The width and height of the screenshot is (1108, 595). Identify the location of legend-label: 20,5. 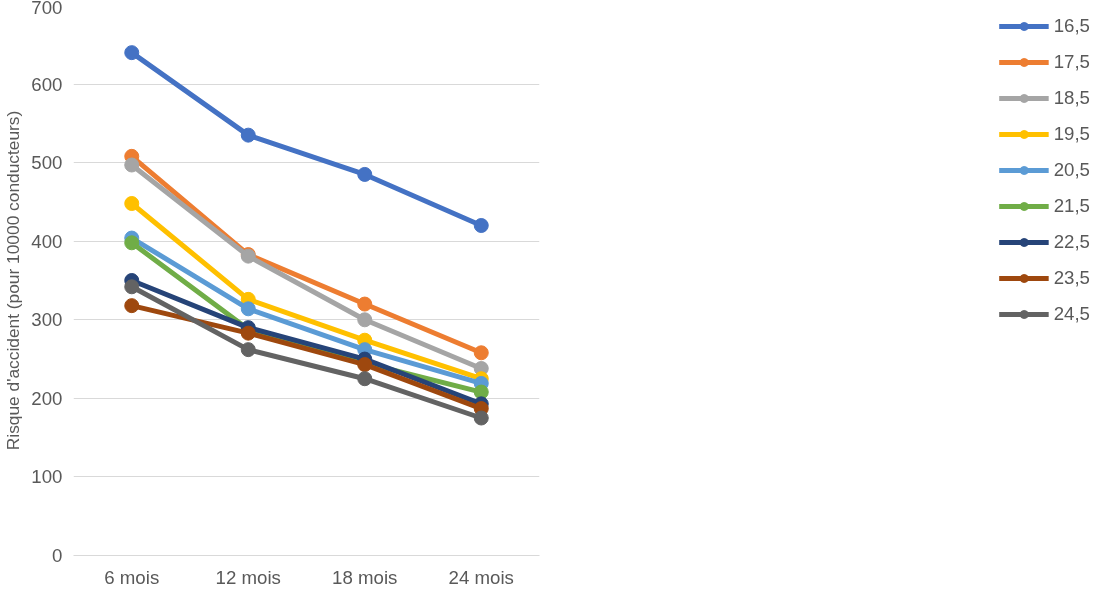
(1071, 170).